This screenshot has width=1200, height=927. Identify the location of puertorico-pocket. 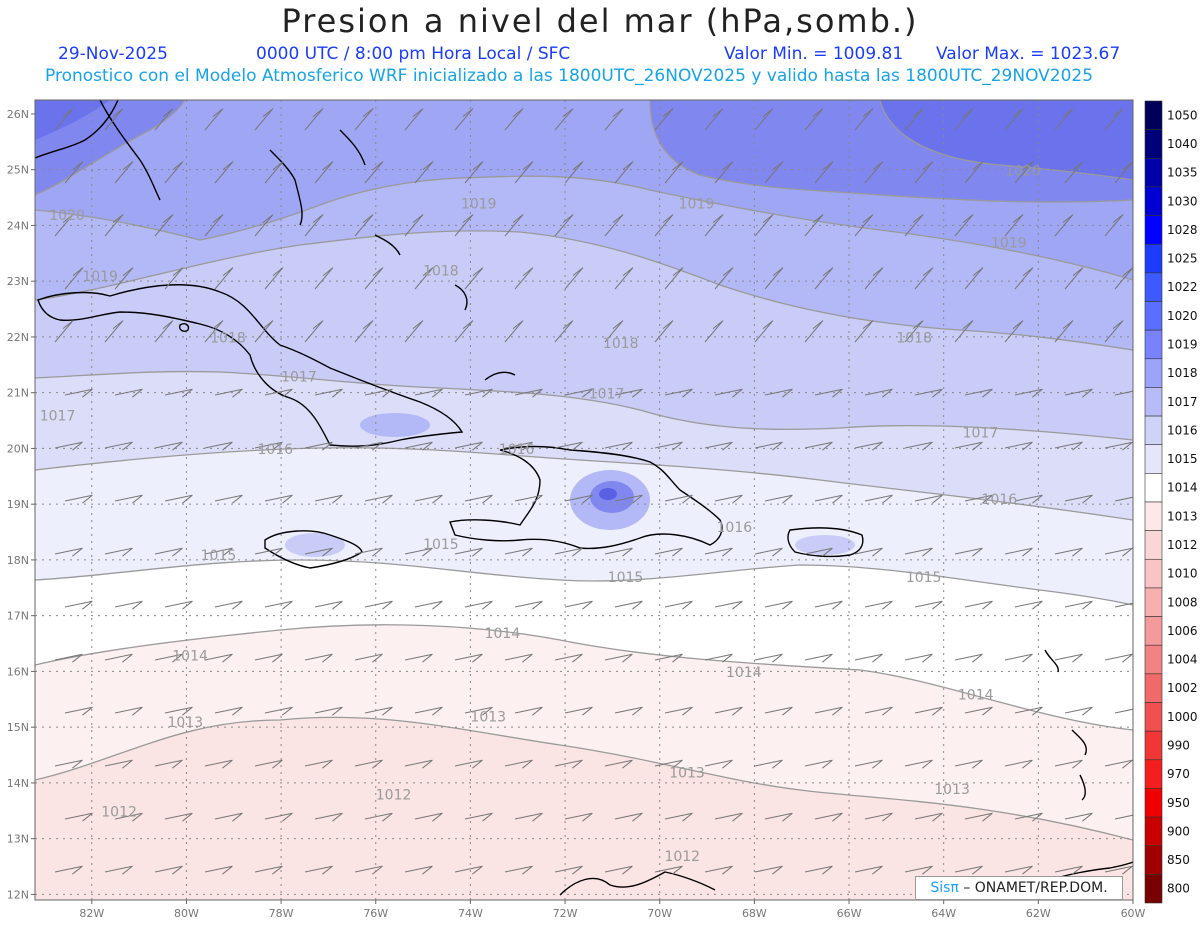
(825, 545).